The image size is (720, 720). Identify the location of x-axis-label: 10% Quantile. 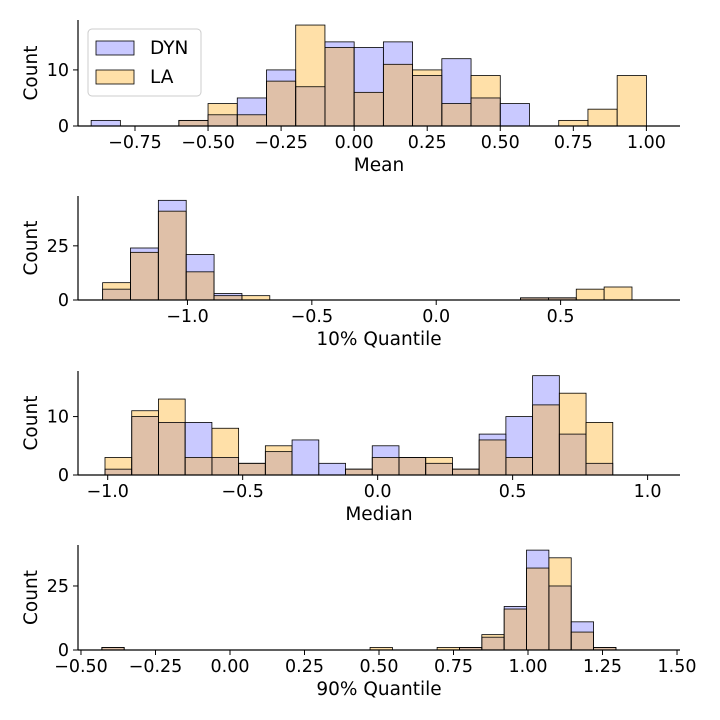
(378, 339).